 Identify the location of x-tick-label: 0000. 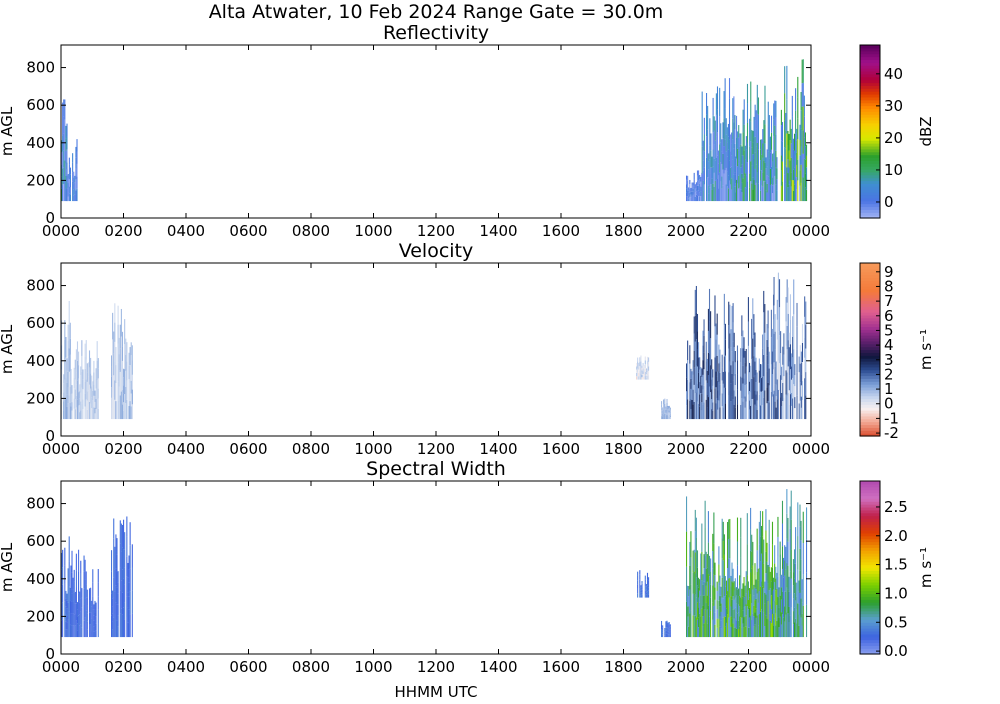
(61, 231).